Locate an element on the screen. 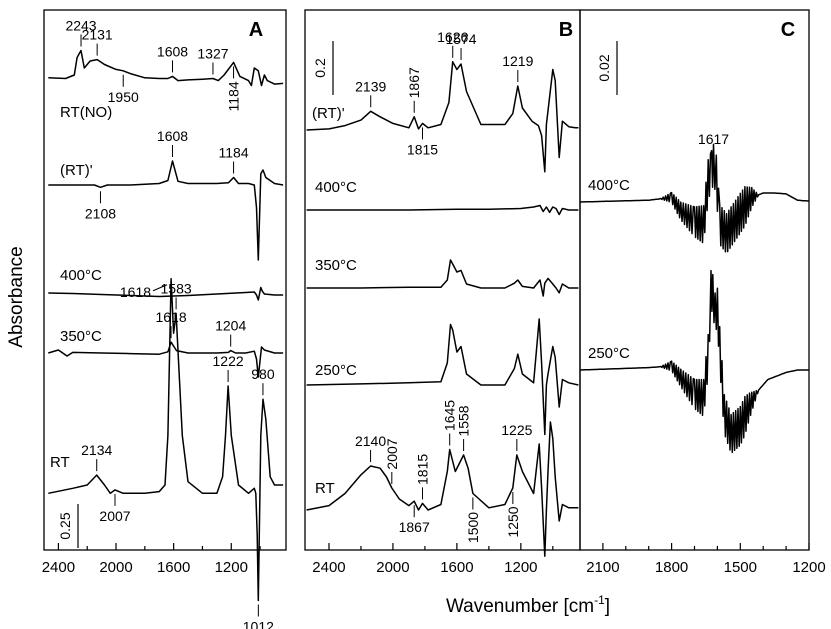 This screenshot has width=831, height=629. peak-leader is located at coordinates (160, 288).